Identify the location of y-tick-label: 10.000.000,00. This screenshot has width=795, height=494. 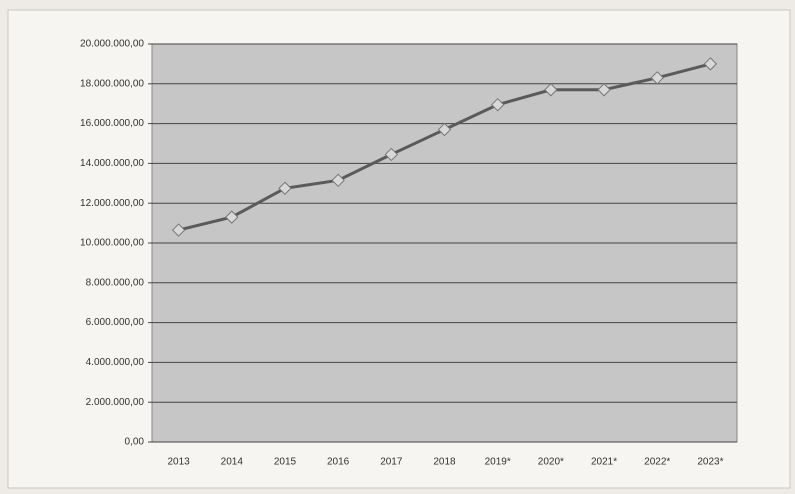
(112, 243).